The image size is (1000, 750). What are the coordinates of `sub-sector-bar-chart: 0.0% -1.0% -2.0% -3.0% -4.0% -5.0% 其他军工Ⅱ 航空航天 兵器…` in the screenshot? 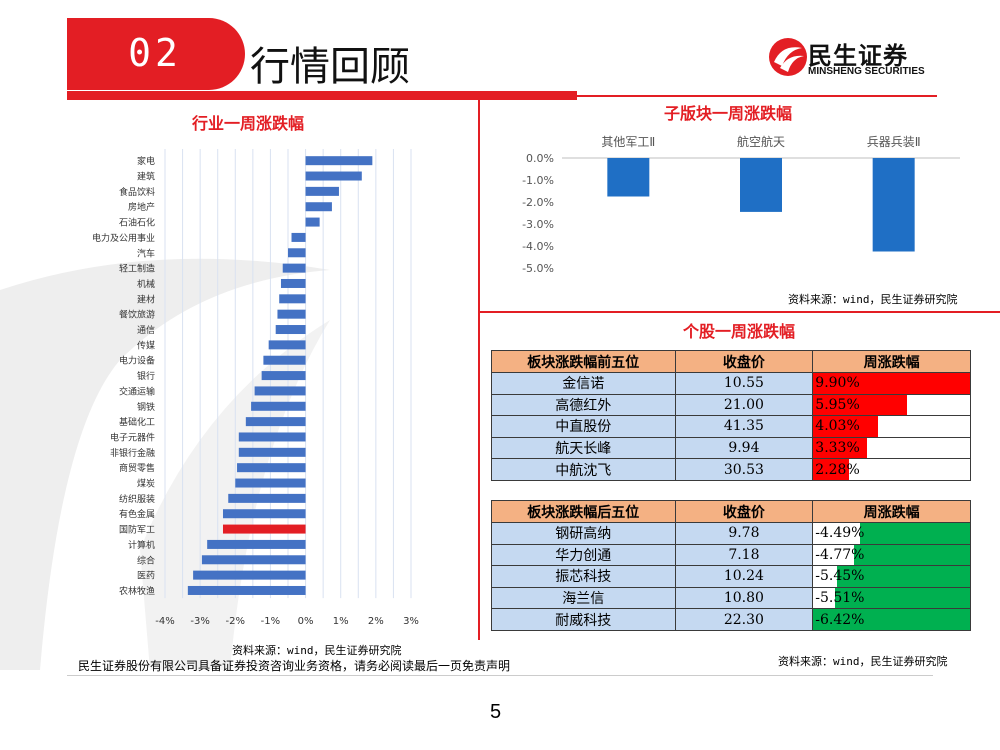 It's located at (741, 204).